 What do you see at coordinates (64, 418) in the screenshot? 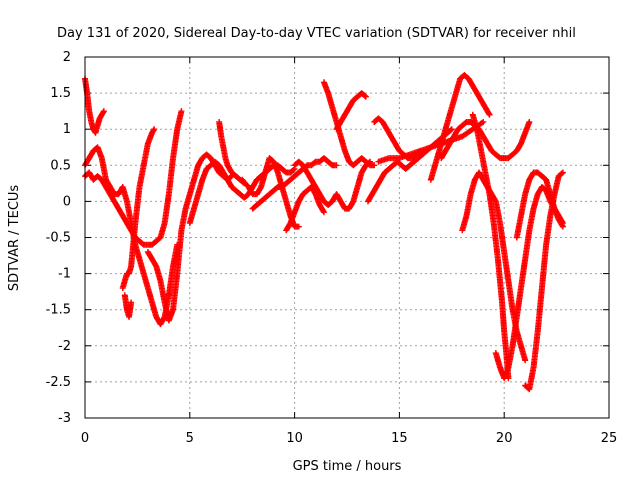
I see `y-tick-label: -3` at bounding box center [64, 418].